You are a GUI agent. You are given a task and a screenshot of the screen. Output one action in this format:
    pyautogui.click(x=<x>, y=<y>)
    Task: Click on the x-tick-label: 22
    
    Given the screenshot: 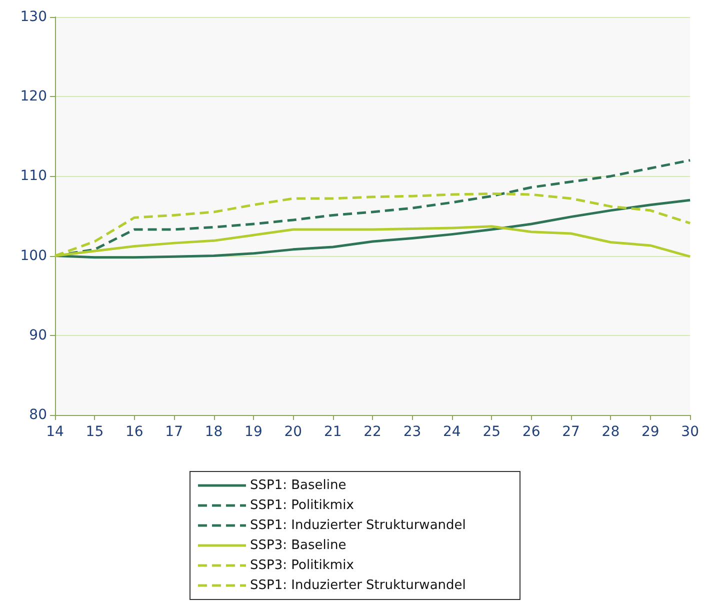 What is the action you would take?
    pyautogui.click(x=373, y=432)
    